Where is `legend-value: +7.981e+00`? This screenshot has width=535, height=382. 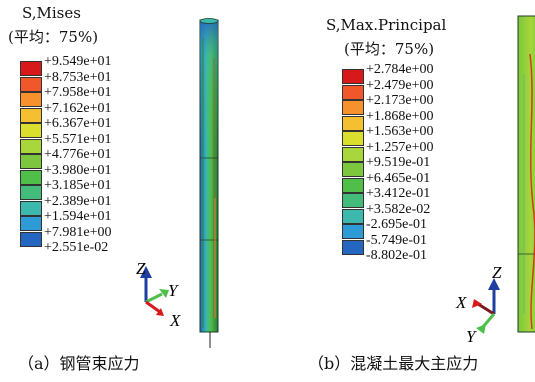
legend-value: +7.981e+00 is located at coordinates (78, 232).